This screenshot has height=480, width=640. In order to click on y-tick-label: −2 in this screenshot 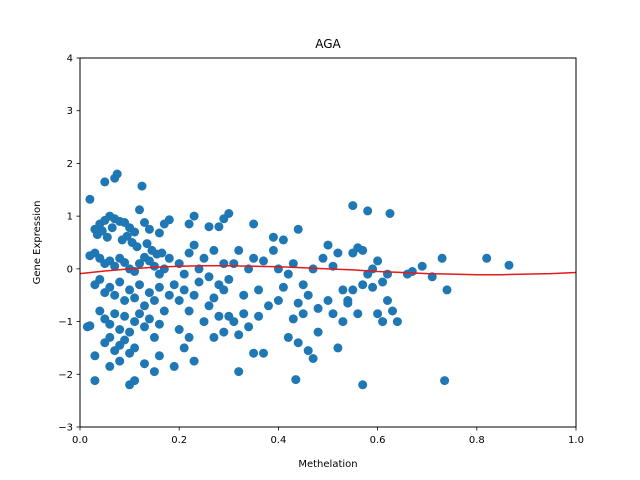, I will do `click(65, 375)`.